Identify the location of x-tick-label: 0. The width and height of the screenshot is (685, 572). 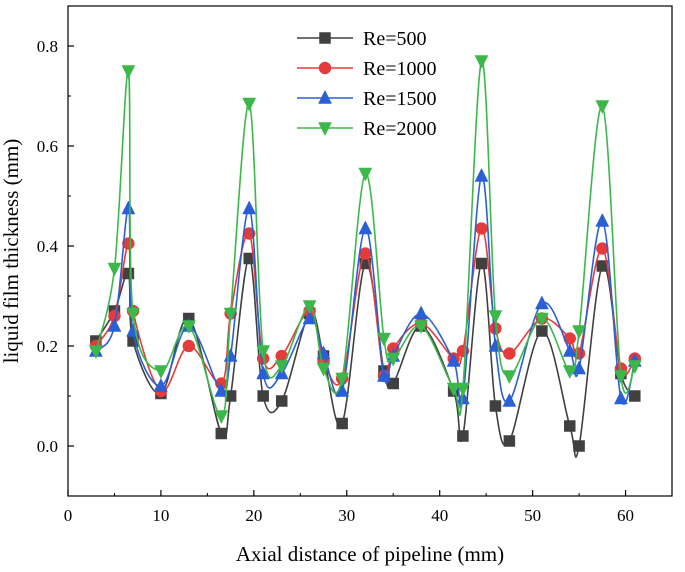
(68, 515).